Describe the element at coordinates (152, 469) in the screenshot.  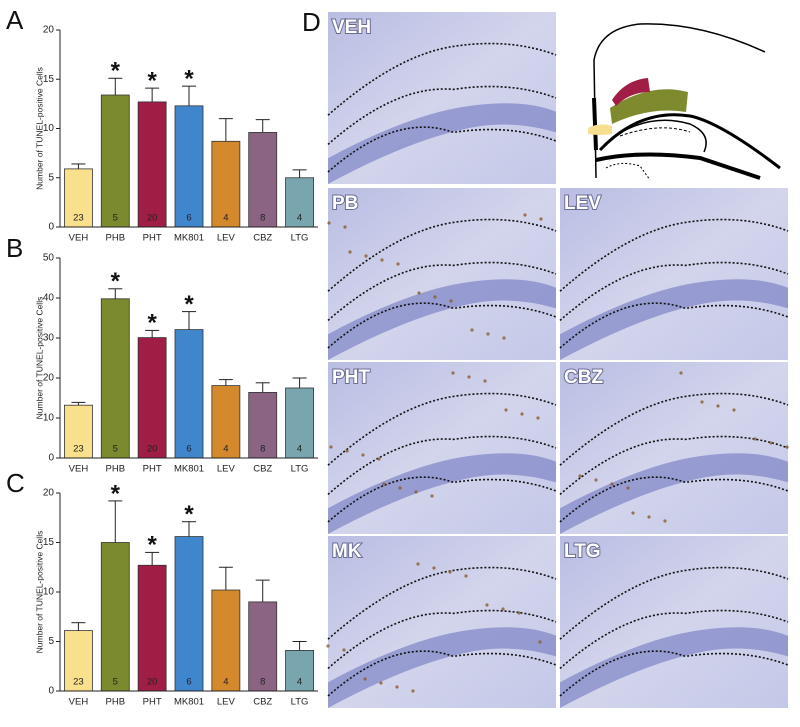
I see `x-tick-label: PHT` at that location.